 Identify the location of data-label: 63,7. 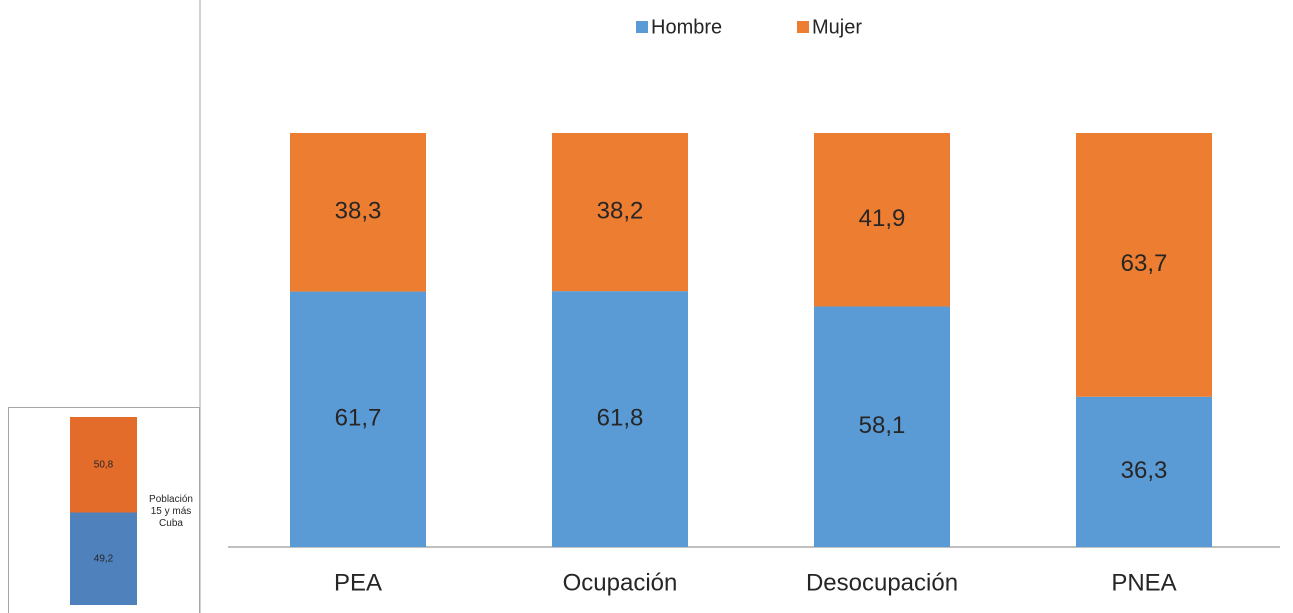
(1144, 263).